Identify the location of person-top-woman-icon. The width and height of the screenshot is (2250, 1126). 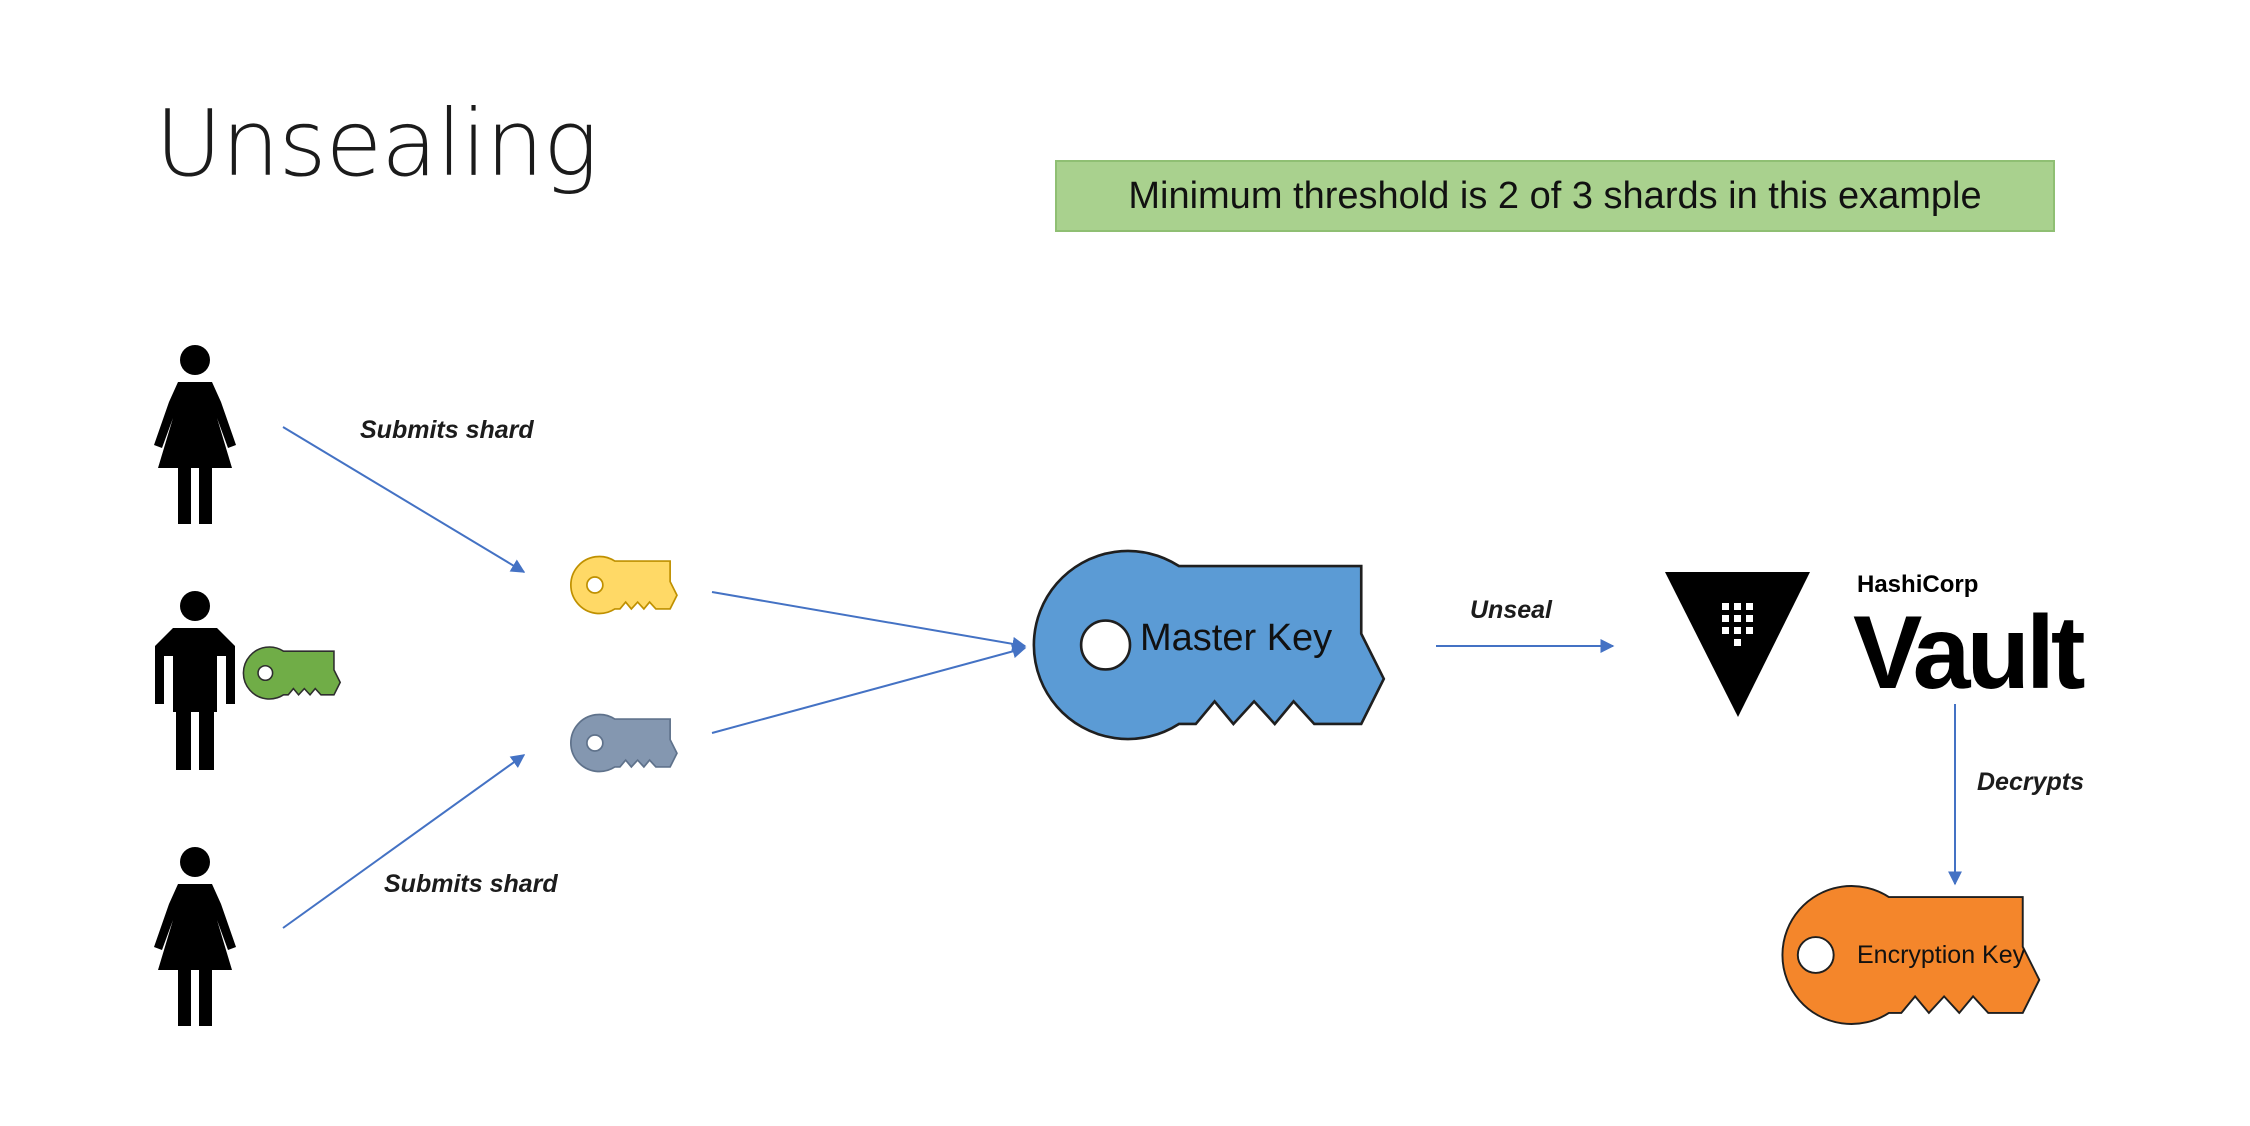
(195, 434).